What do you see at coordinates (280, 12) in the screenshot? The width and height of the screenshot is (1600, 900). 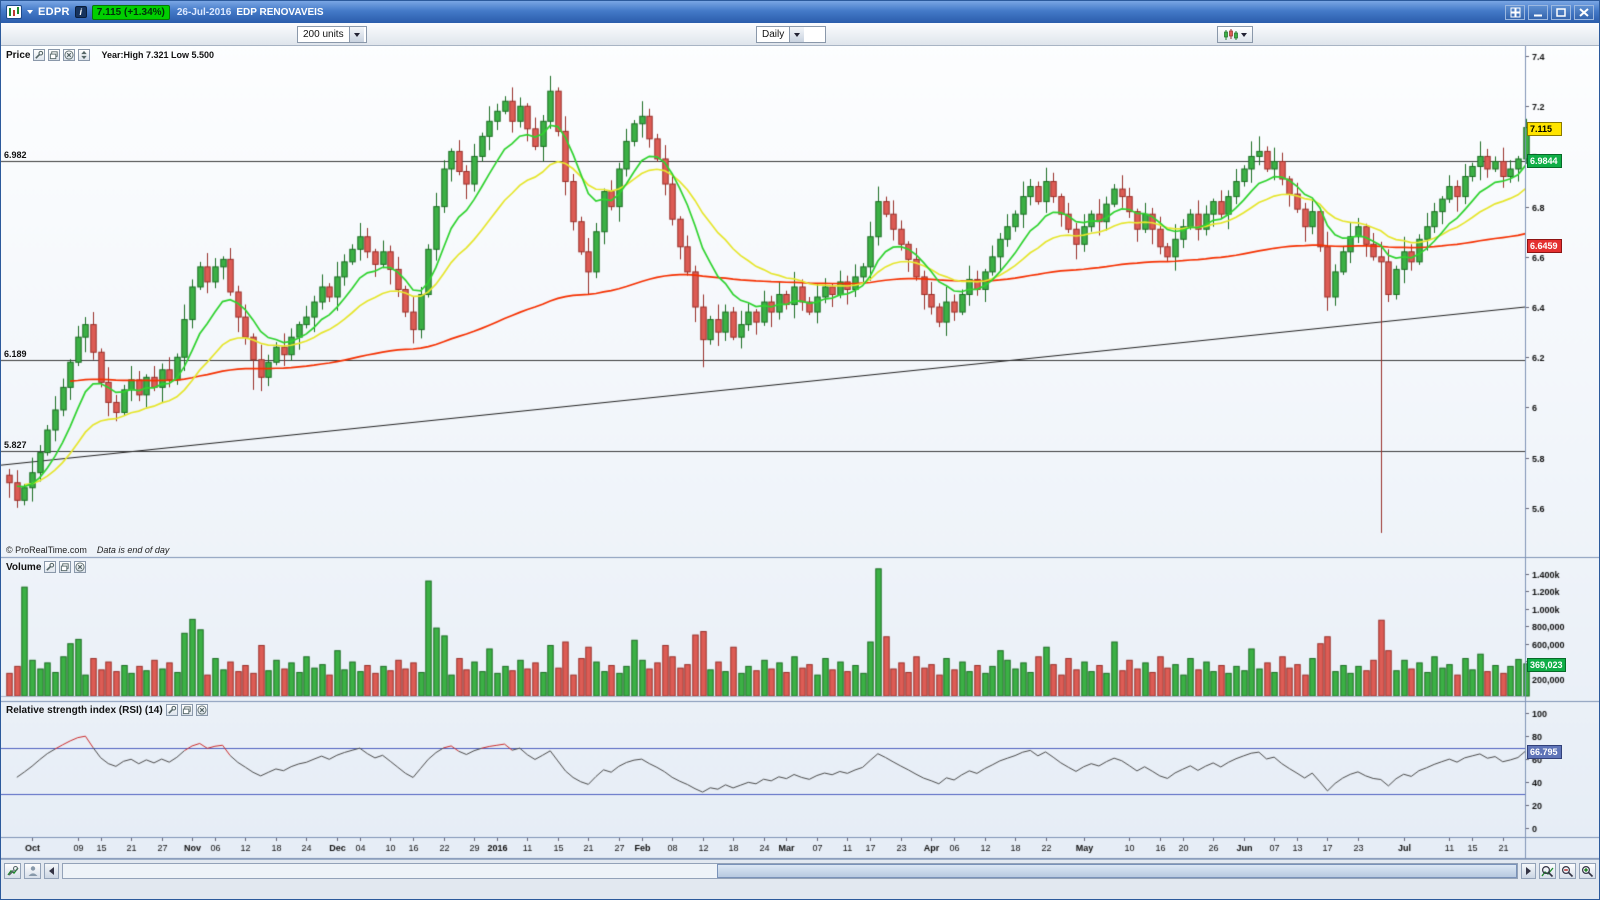 I see `instrument-name: EDP RENOVAVEIS` at bounding box center [280, 12].